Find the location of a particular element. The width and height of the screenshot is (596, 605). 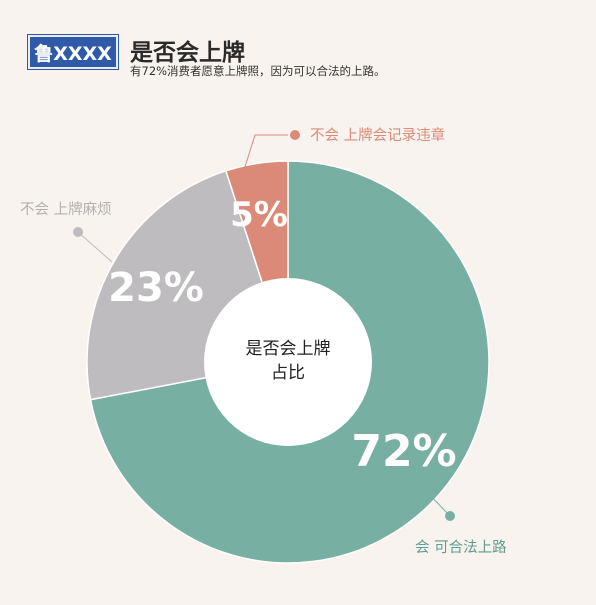

slice-percent-label-buhui-mafan: 23% is located at coordinates (156, 288).